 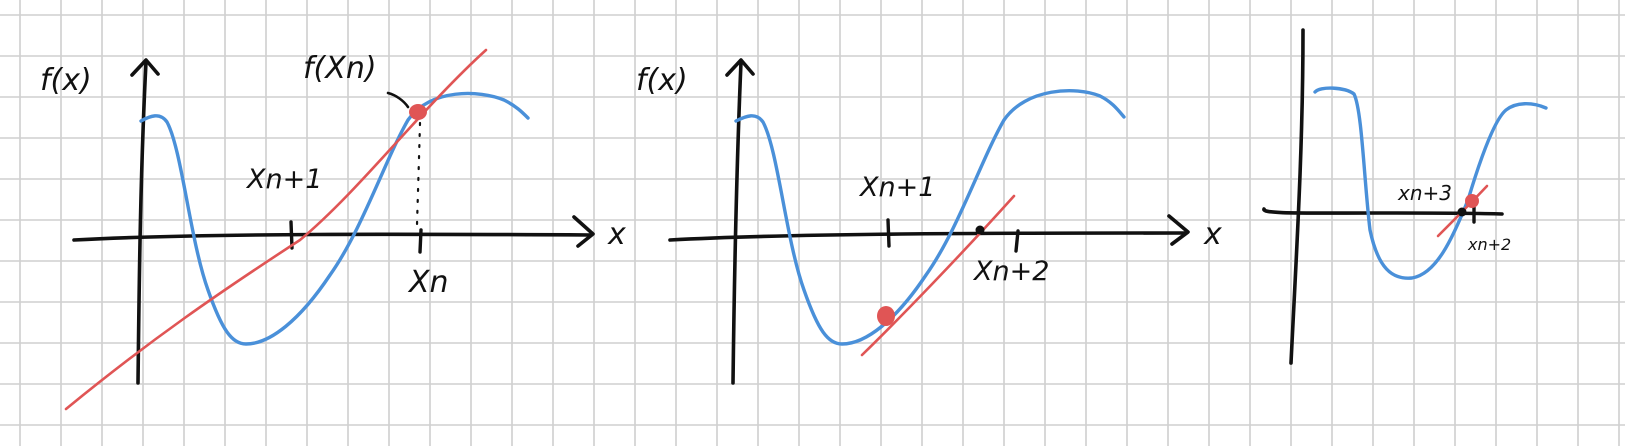 What do you see at coordinates (1472, 201) in the screenshot?
I see `panel-3-point-f-xn2` at bounding box center [1472, 201].